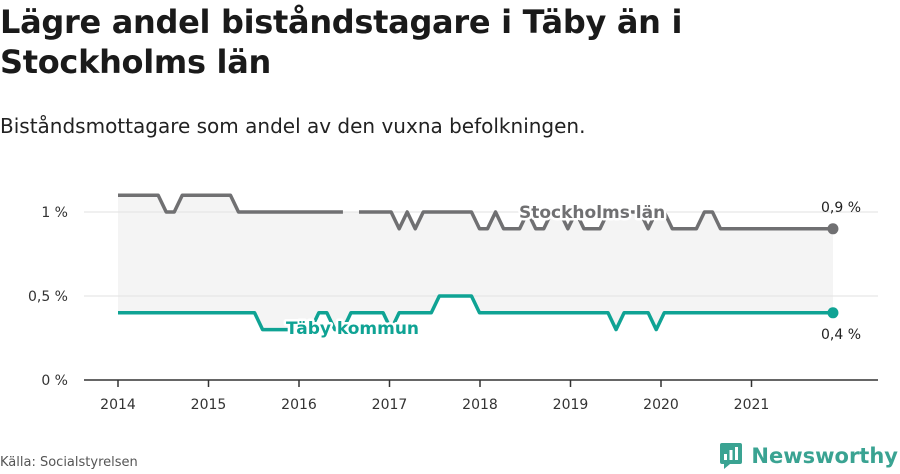 The height and width of the screenshot is (474, 900). What do you see at coordinates (480, 405) in the screenshot?
I see `x-tick-label: 2018` at bounding box center [480, 405].